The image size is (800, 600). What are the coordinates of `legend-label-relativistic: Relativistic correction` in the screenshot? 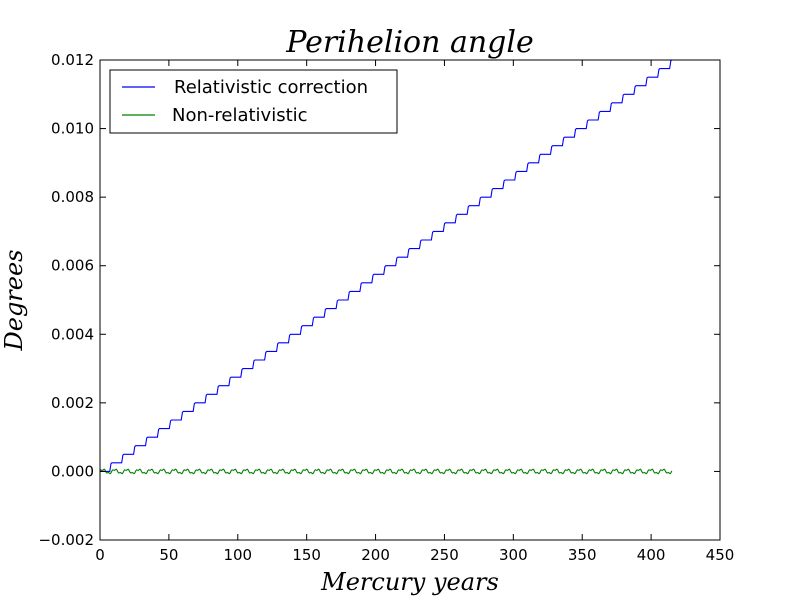 It's located at (271, 87).